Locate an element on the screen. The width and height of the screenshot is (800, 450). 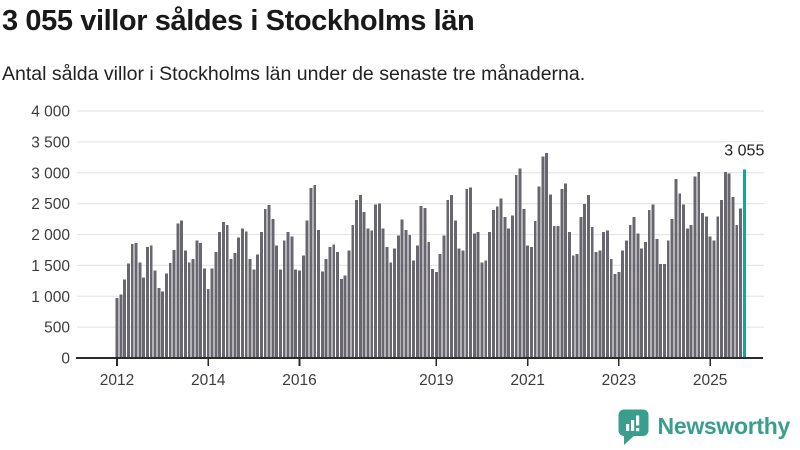
y-tick-label: 2 000 is located at coordinates (50, 235).